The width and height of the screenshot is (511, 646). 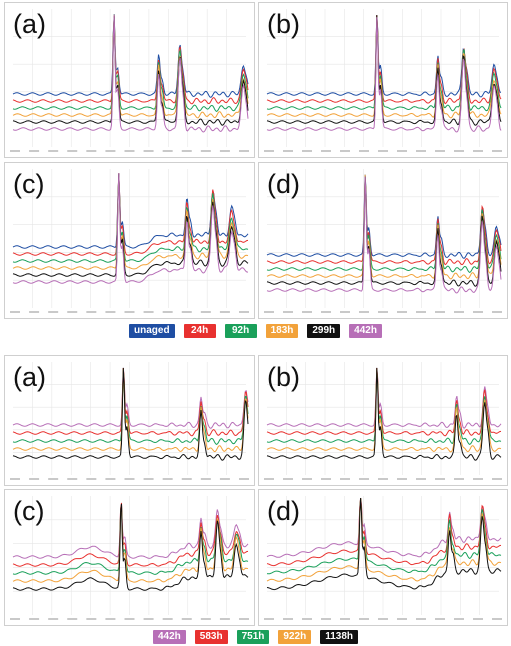 I want to click on group2-panel-d: (d), so click(x=383, y=557).